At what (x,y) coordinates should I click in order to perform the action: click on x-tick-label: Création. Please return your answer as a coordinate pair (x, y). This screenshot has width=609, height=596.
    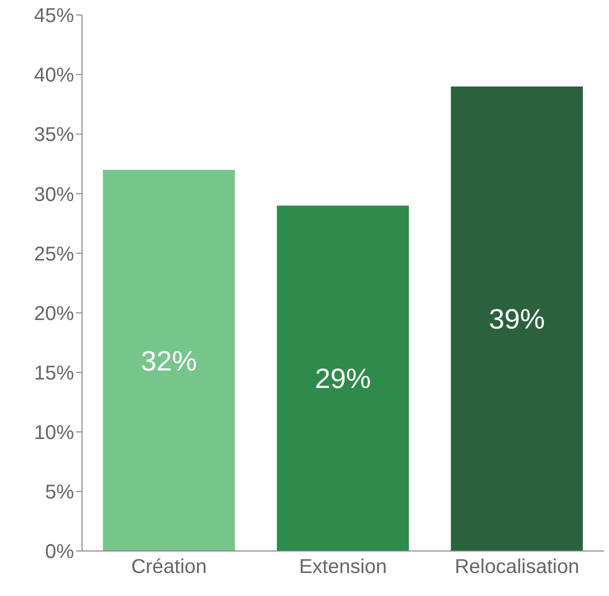
    Looking at the image, I should click on (169, 567).